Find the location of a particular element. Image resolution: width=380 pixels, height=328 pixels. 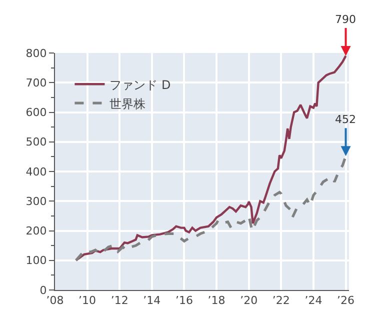

legend-label: 世界株 is located at coordinates (128, 103).